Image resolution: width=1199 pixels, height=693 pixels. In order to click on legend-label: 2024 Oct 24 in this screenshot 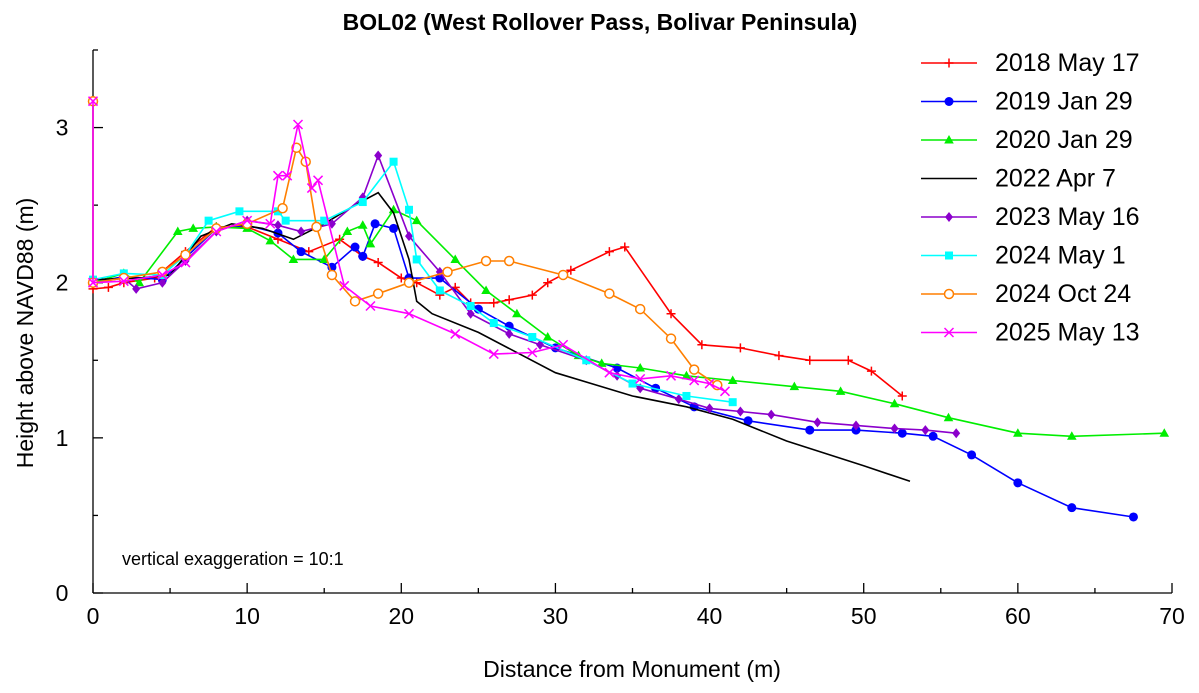, I will do `click(1063, 294)`.